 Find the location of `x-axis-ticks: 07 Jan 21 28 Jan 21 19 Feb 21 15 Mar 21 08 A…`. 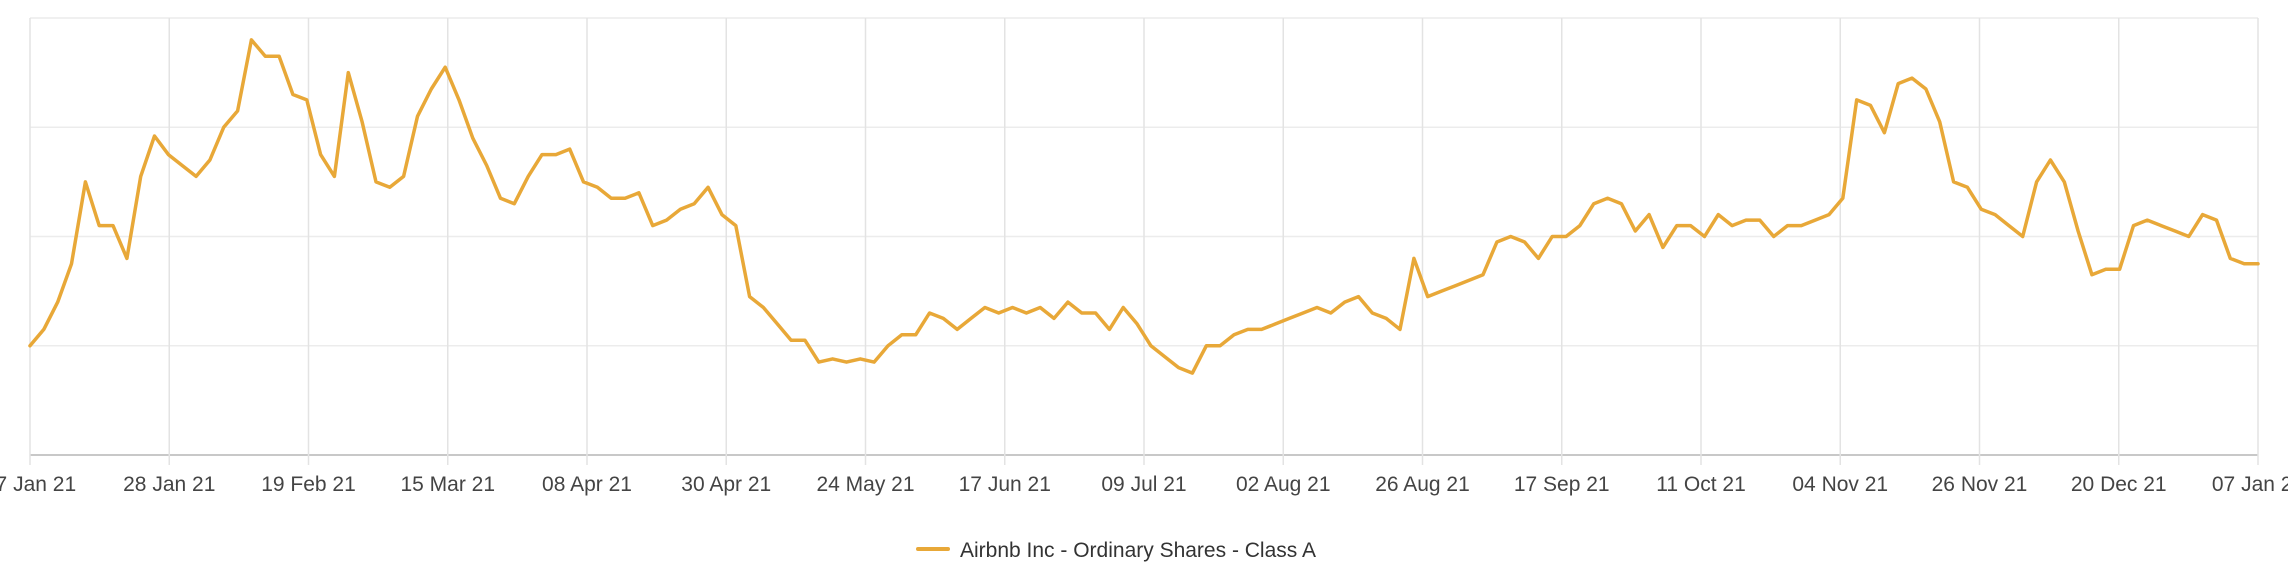

x-axis-ticks: 07 Jan 21 28 Jan 21 19 Feb 21 15 Mar 21 08 A… is located at coordinates (1144, 484).